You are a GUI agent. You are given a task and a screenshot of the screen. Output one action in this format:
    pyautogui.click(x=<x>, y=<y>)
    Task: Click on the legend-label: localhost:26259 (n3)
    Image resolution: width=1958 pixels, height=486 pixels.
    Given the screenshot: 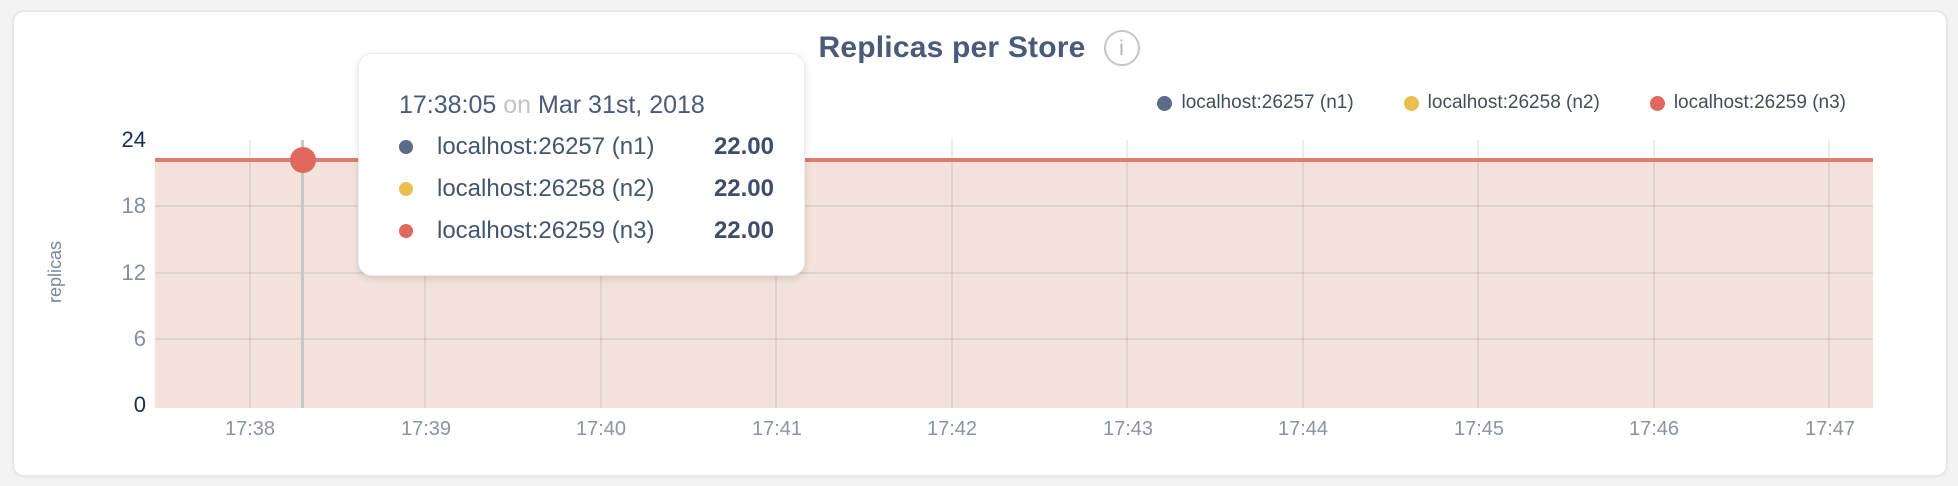 What is the action you would take?
    pyautogui.click(x=1759, y=102)
    